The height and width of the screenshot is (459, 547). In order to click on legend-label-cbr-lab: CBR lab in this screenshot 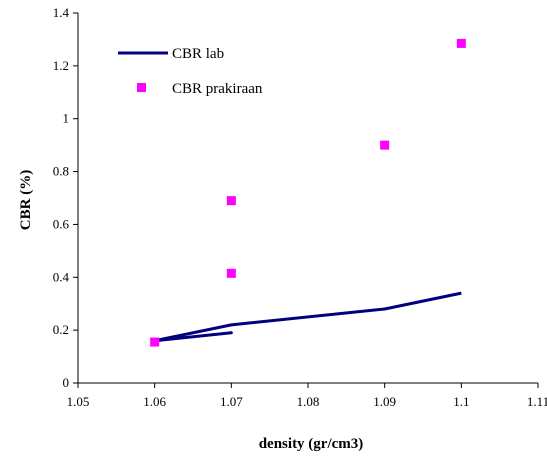, I will do `click(198, 54)`.